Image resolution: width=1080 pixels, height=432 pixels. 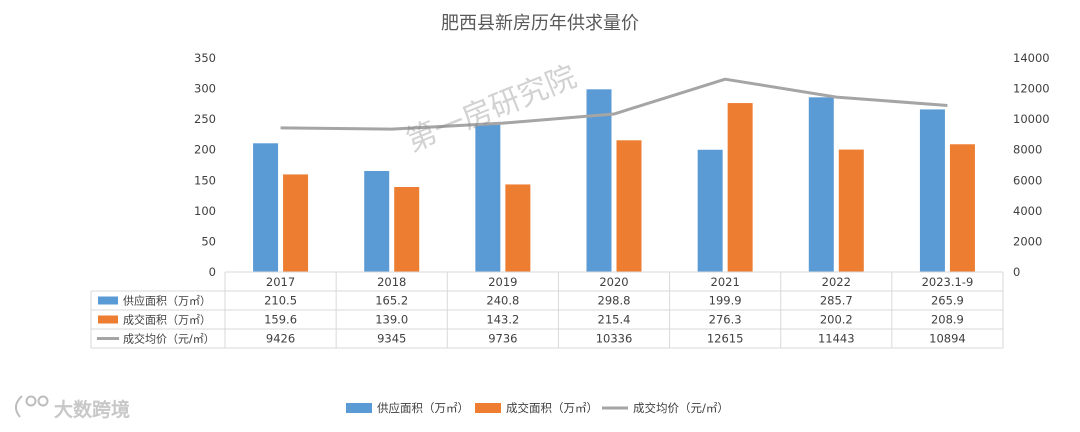 What do you see at coordinates (1031, 58) in the screenshot?
I see `y-right-tick-label: 14000` at bounding box center [1031, 58].